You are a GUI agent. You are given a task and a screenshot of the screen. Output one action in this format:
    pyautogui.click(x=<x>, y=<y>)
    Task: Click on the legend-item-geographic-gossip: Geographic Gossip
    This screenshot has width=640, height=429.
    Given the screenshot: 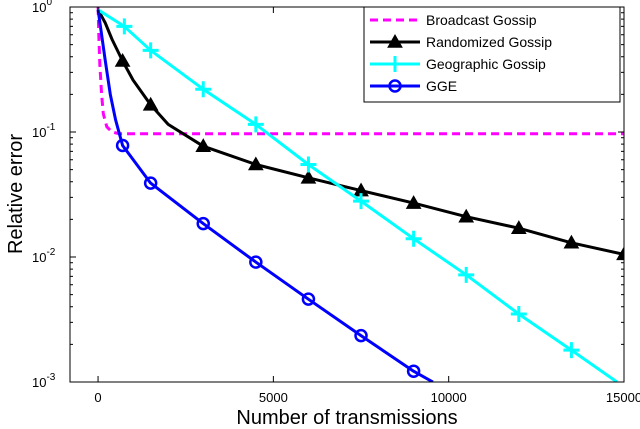 What is the action you would take?
    pyautogui.click(x=458, y=64)
    